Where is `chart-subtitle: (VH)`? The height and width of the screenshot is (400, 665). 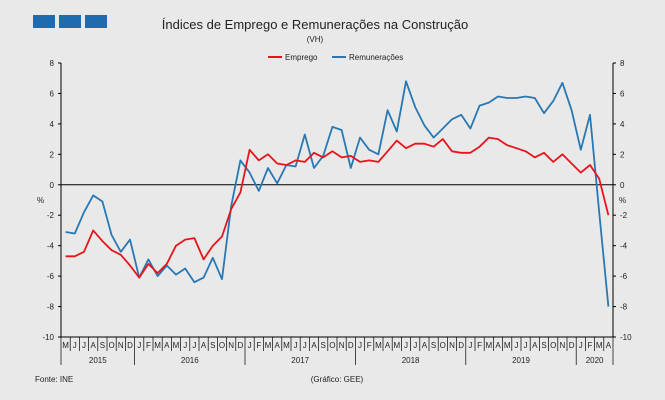 chart-subtitle: (VH) is located at coordinates (315, 39).